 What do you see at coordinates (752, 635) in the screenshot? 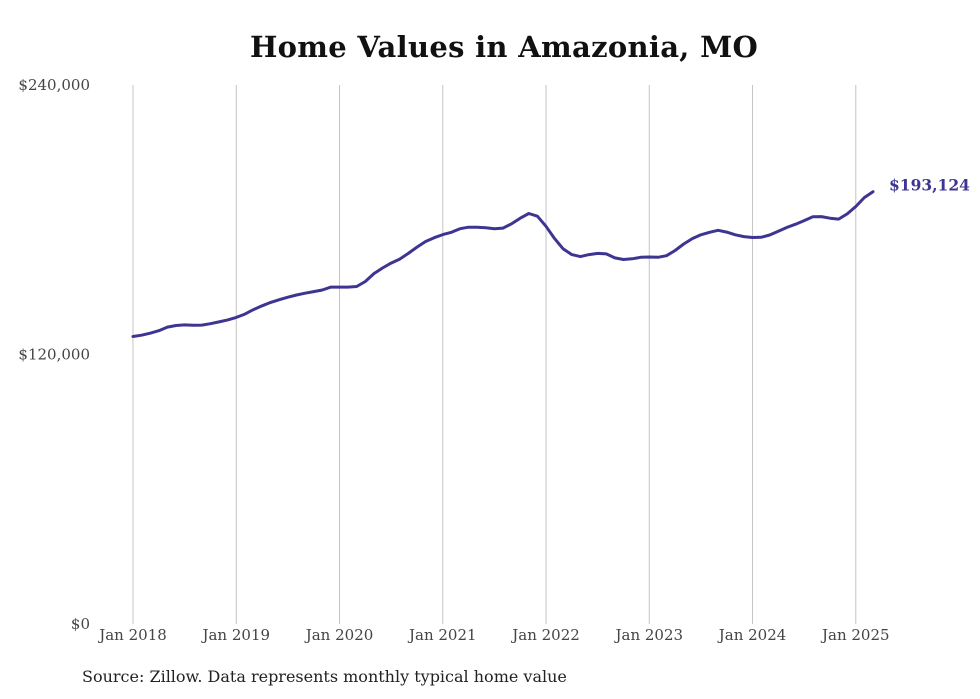
I see `x-tick-label: Jan 2024` at bounding box center [752, 635].